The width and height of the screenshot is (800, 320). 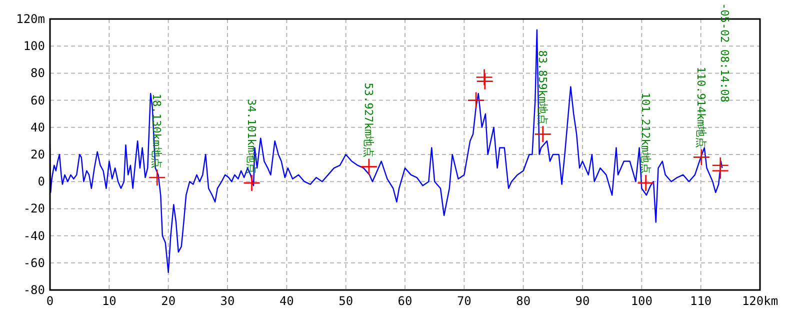 I want to click on x-tick-label: 110, so click(x=701, y=301).